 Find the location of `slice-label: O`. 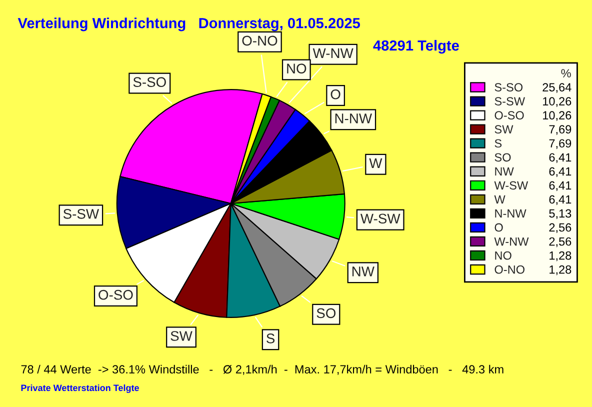

slice-label: O is located at coordinates (335, 94).